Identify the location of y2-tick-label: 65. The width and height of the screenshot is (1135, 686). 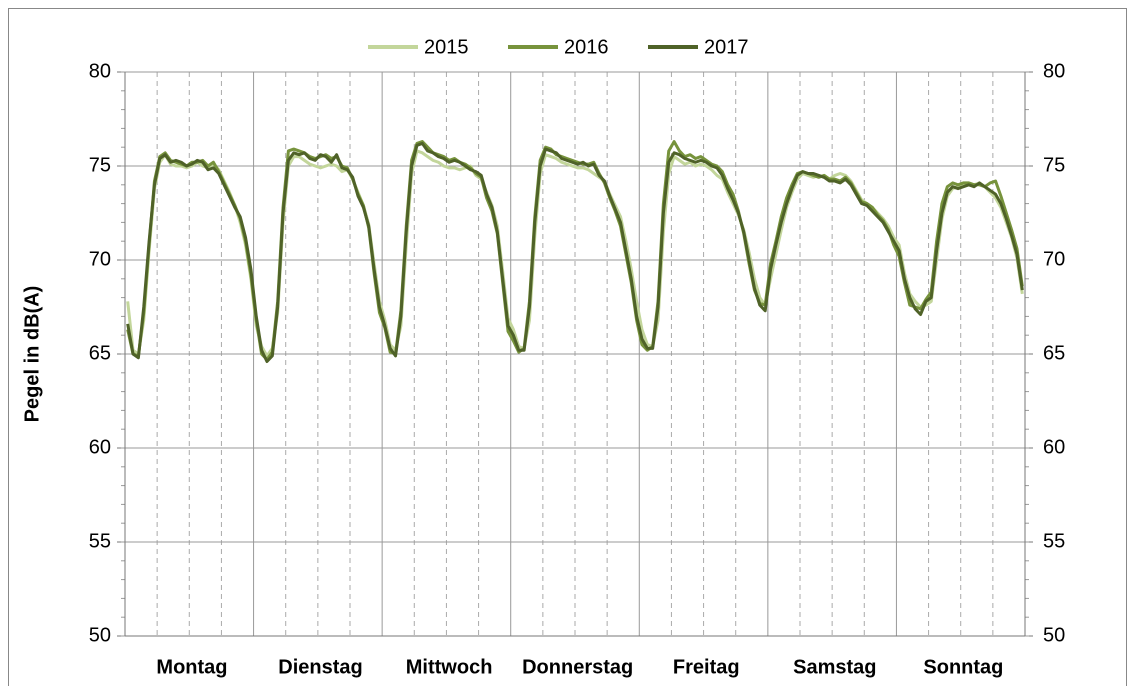
(1054, 353).